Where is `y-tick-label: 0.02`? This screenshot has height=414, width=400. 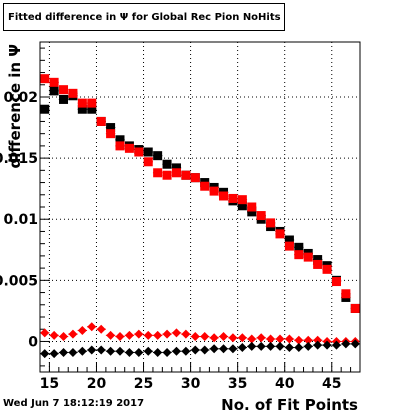
y-tick-label: 0.02 is located at coordinates (20, 98).